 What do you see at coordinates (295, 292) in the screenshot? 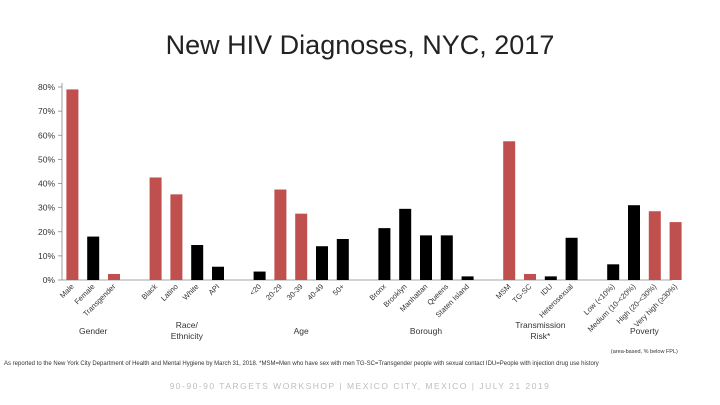
I see `x-tick-label: 30-39` at bounding box center [295, 292].